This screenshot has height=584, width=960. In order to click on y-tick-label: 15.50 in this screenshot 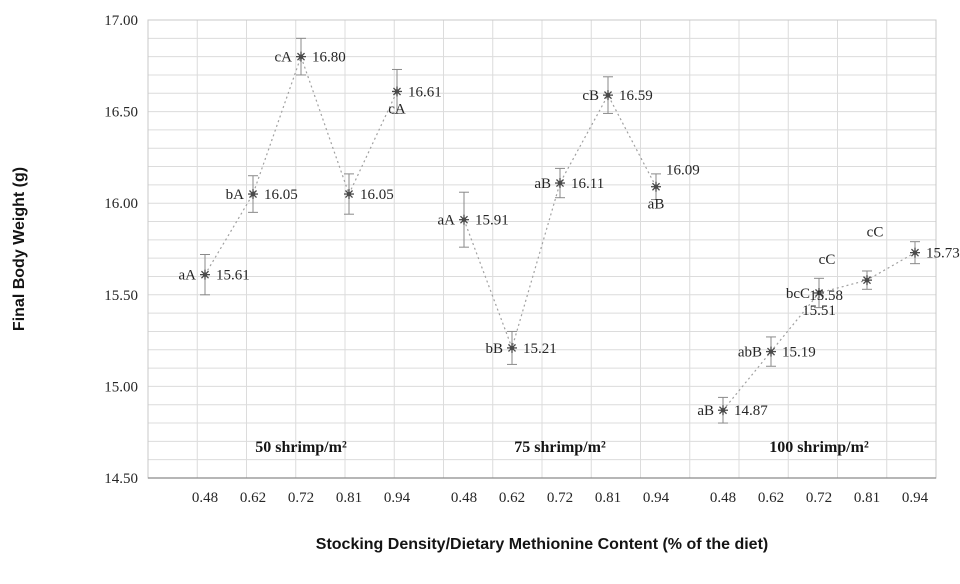, I will do `click(121, 296)`.